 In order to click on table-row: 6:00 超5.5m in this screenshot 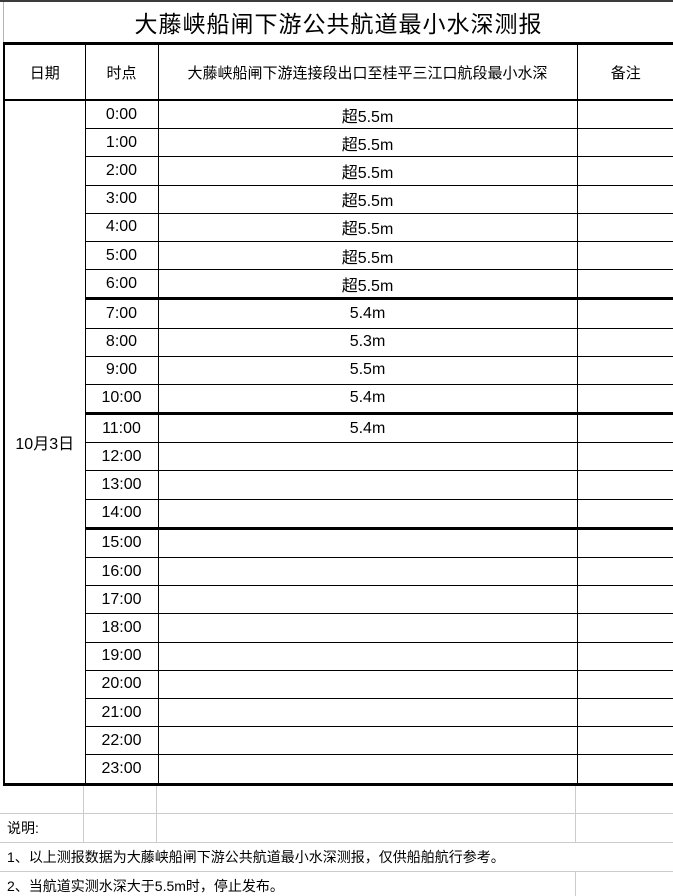, I will do `click(338, 285)`.